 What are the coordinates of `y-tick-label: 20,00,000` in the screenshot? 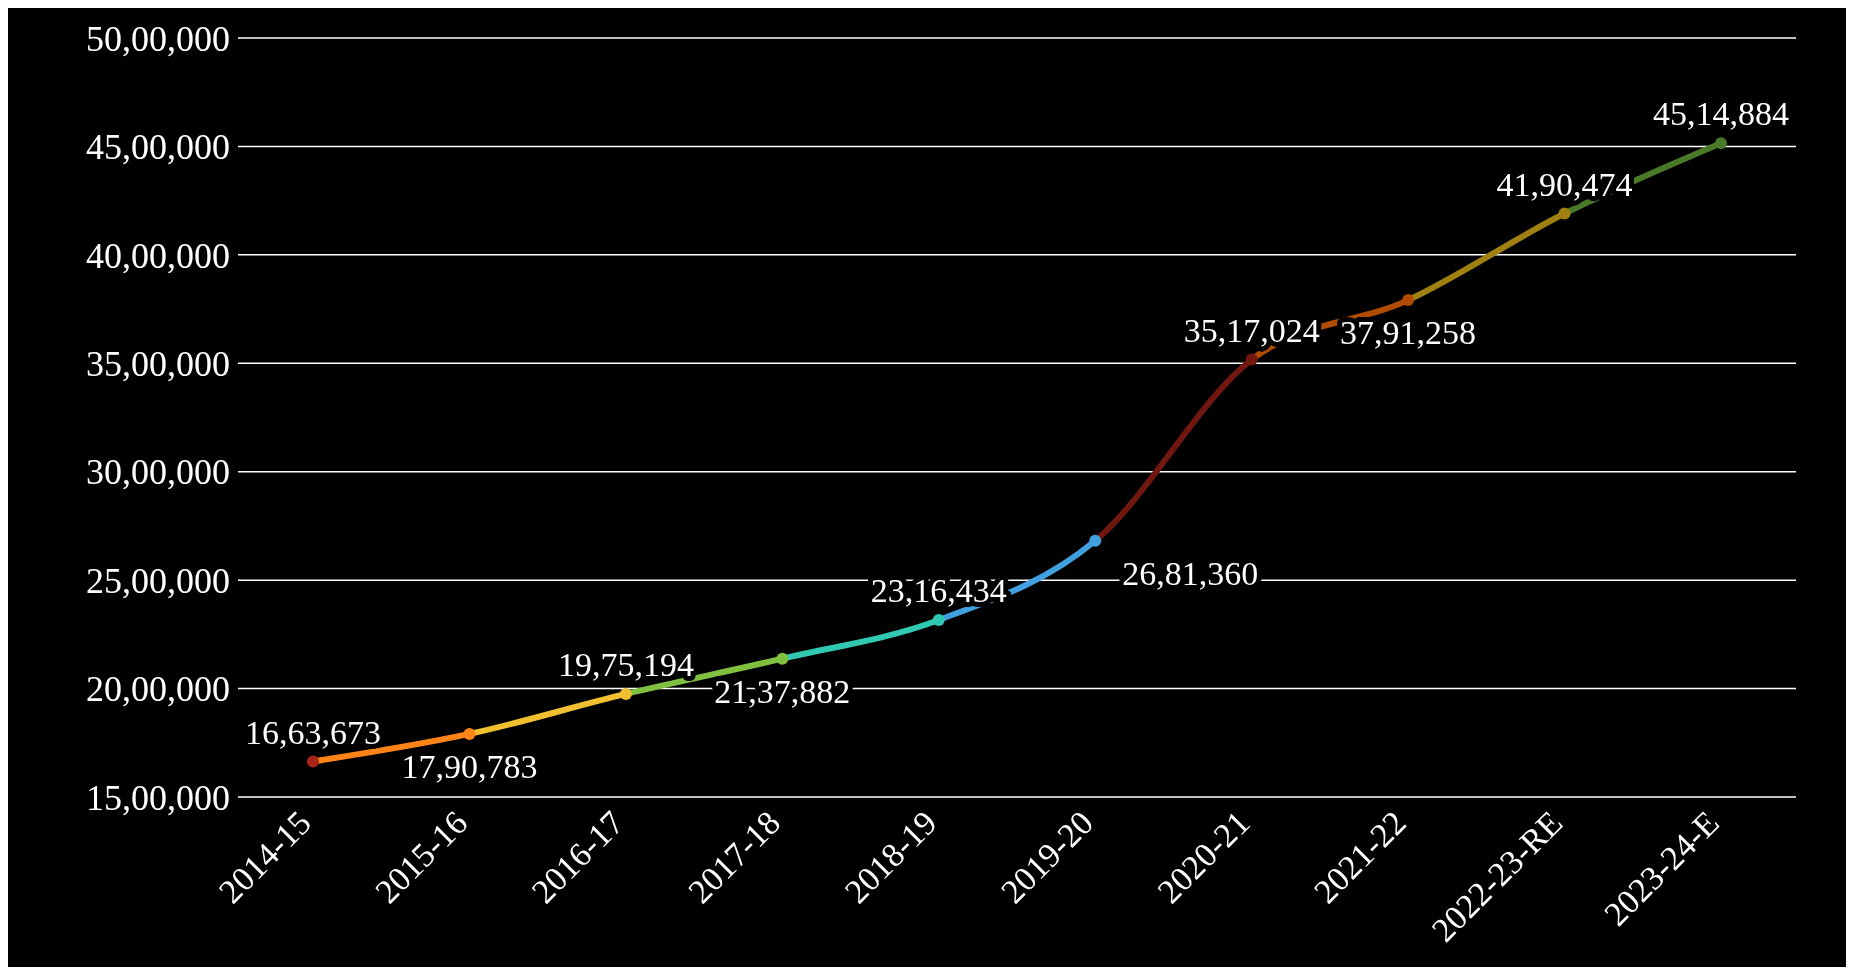 It's located at (158, 689).